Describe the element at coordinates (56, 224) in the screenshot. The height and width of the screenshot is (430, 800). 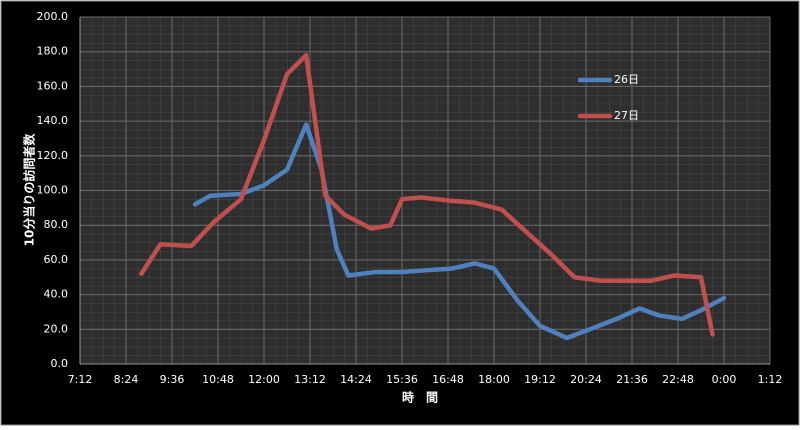
I see `y-tick-label: 80.0` at that location.